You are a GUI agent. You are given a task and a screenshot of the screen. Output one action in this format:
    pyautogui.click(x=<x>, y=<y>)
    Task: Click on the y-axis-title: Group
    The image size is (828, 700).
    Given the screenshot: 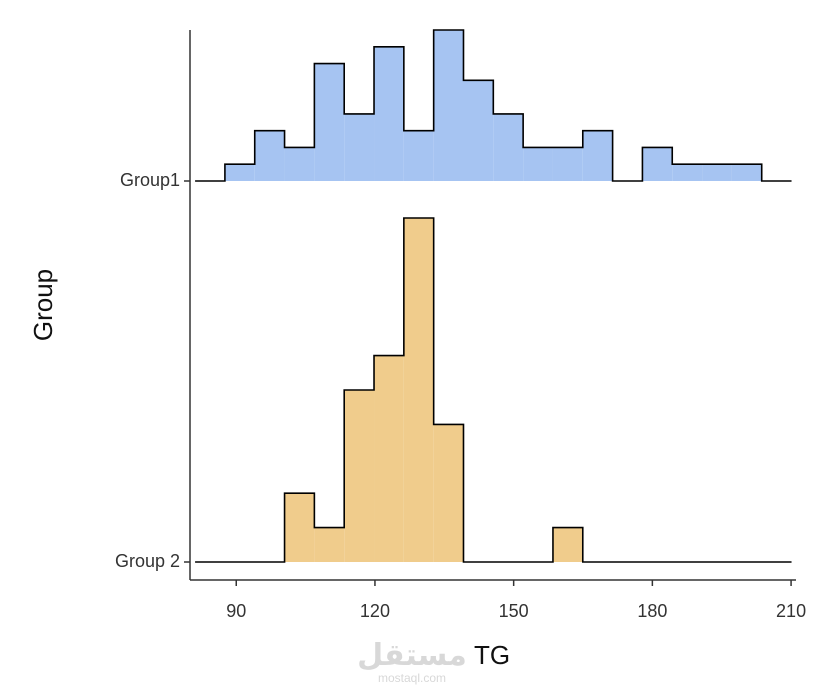 What is the action you would take?
    pyautogui.click(x=43, y=305)
    